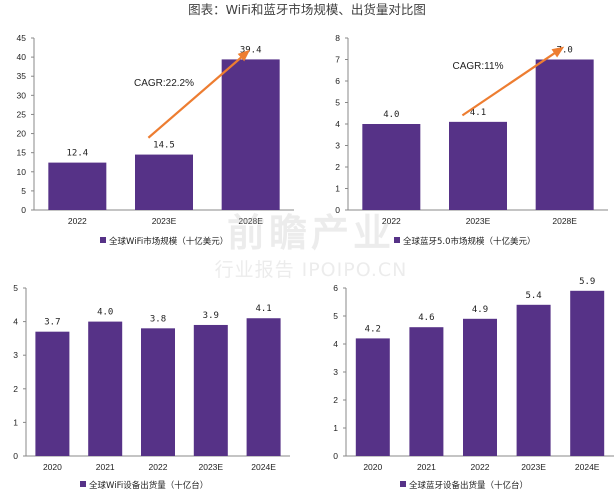  Describe the element at coordinates (337, 38) in the screenshot. I see `y-tick-label: 8` at that location.